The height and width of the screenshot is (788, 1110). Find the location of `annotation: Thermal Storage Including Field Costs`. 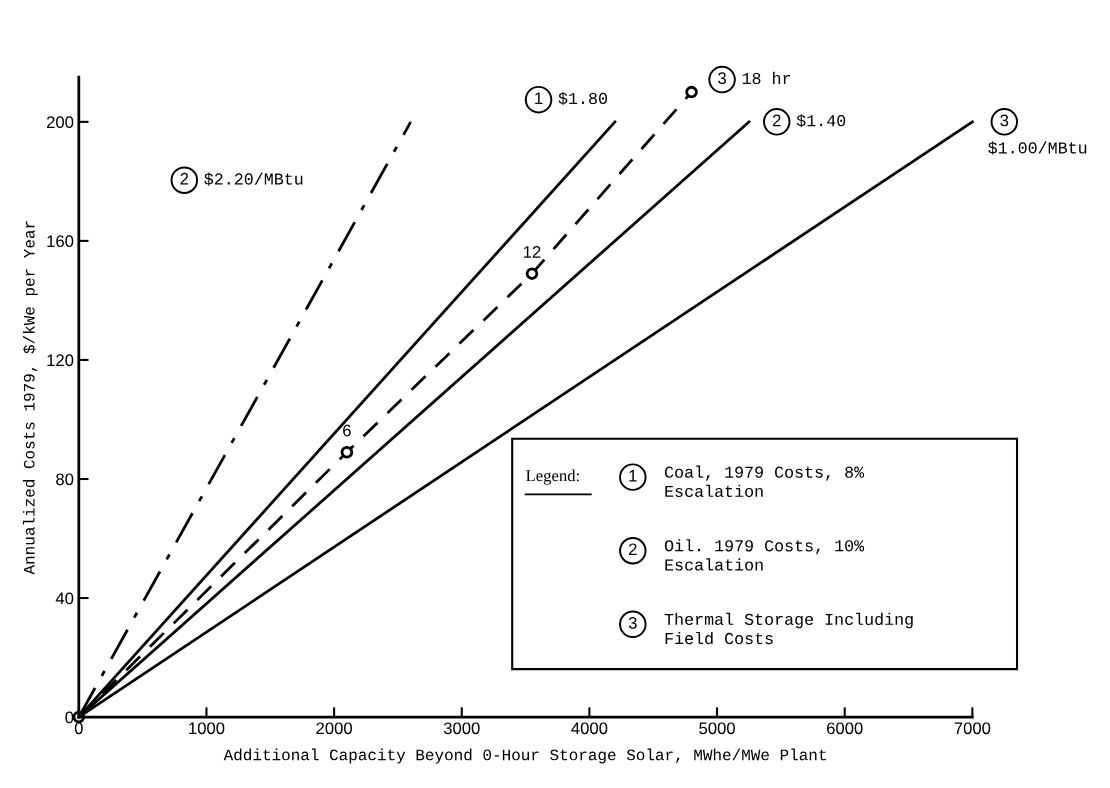

annotation: Thermal Storage Including Field Costs is located at coordinates (788, 628).